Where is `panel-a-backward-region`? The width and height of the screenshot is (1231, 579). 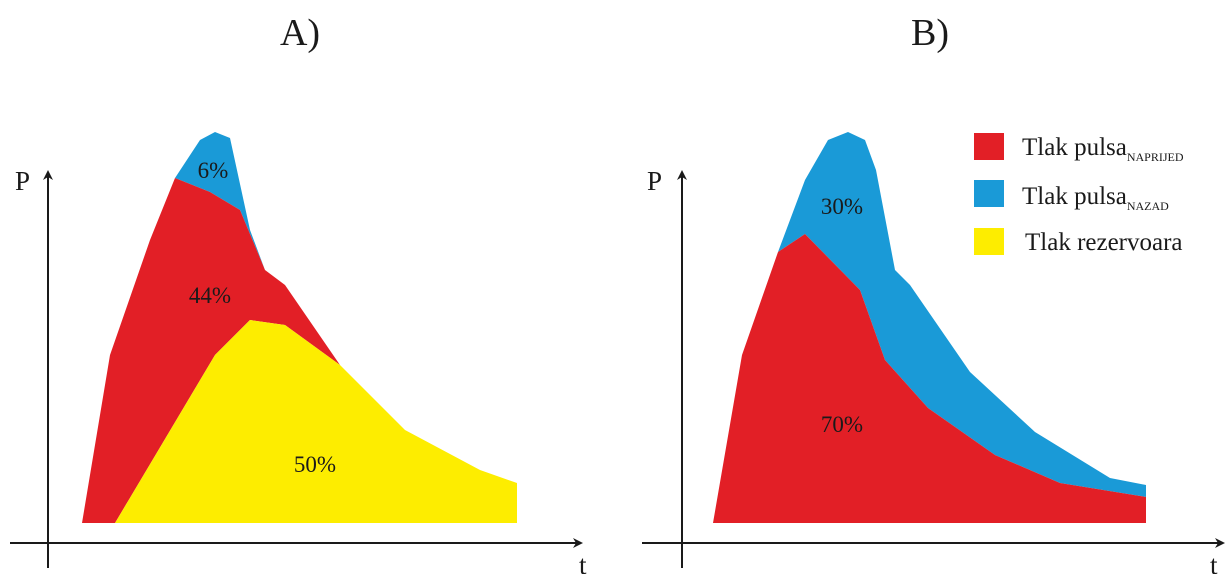 panel-a-backward-region is located at coordinates (220, 201).